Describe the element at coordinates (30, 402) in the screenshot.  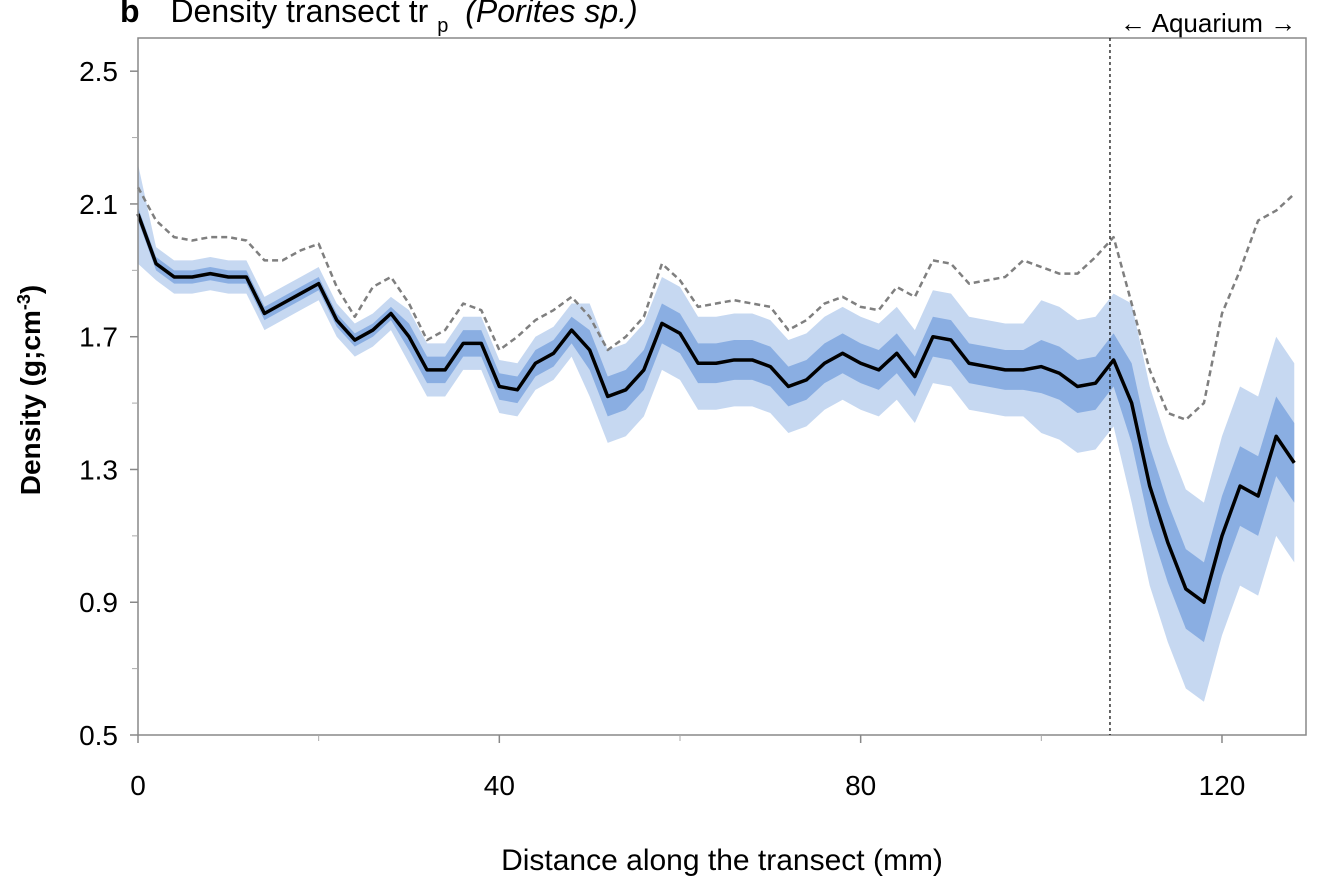
I see `y-label-text: Density (g;cm` at that location.